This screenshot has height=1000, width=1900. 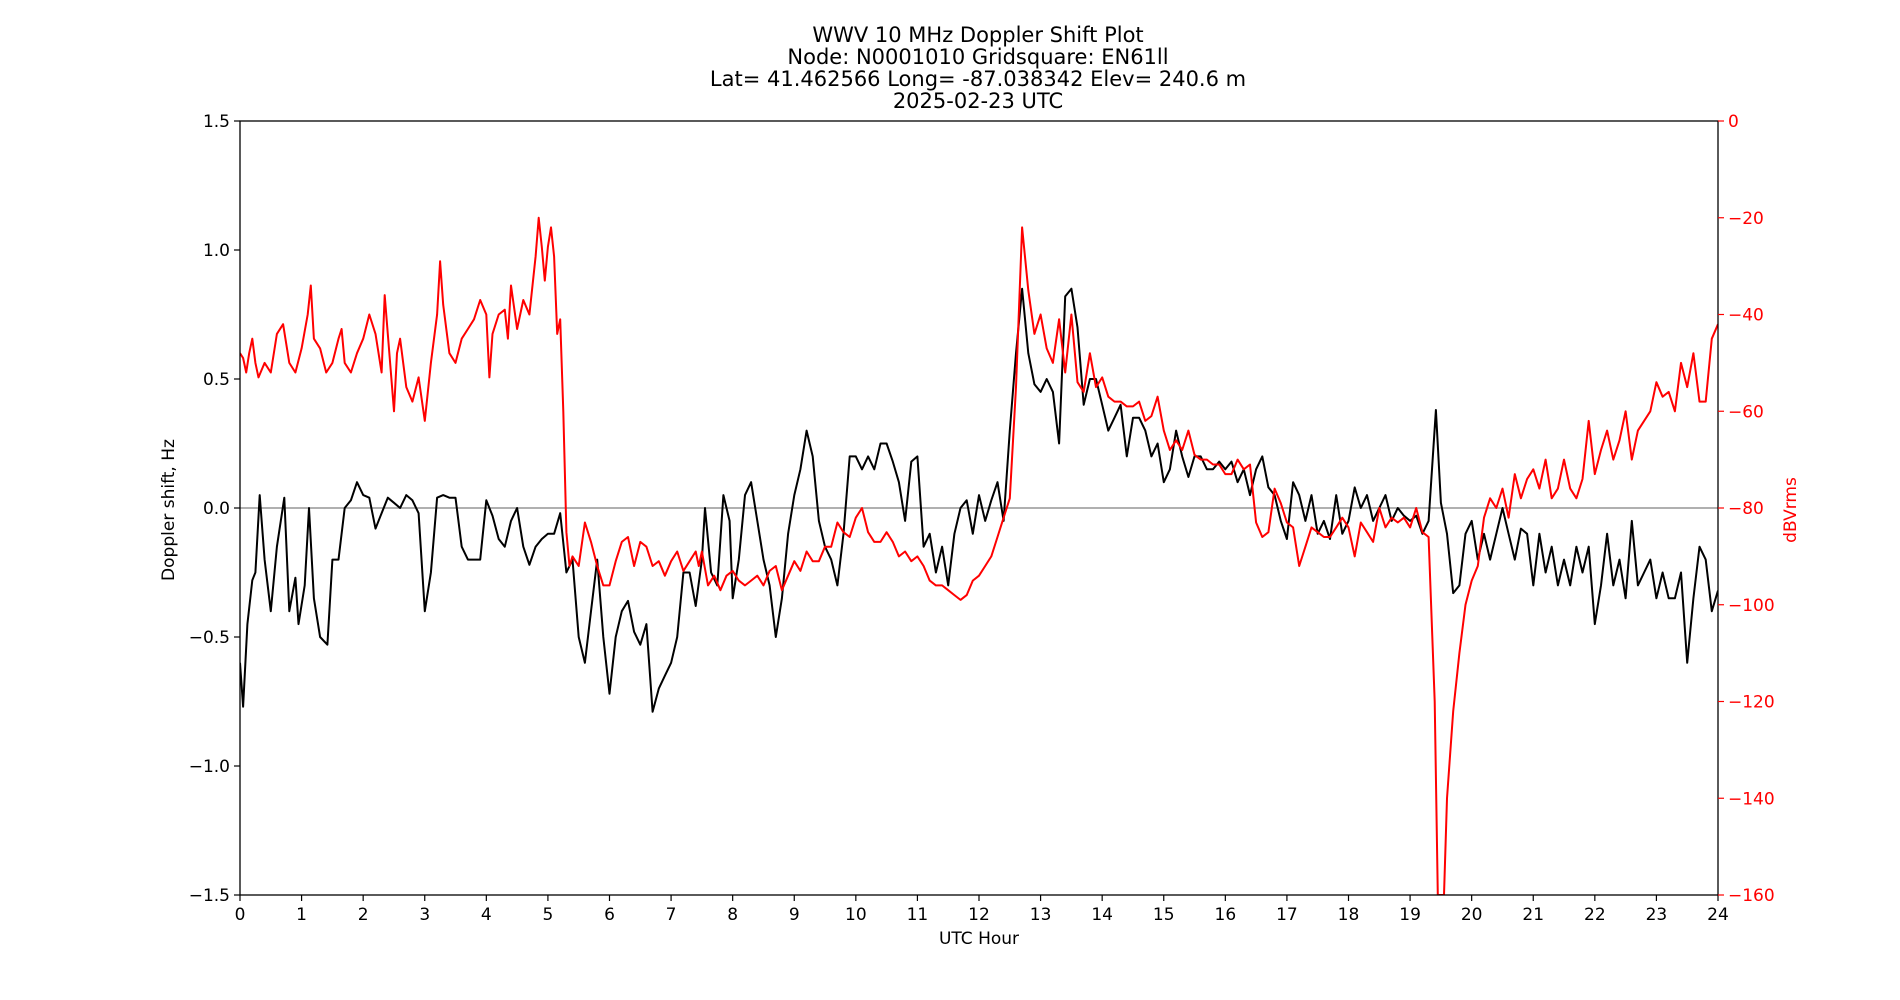 What do you see at coordinates (301, 915) in the screenshot?
I see `x-tick-label: 1` at bounding box center [301, 915].